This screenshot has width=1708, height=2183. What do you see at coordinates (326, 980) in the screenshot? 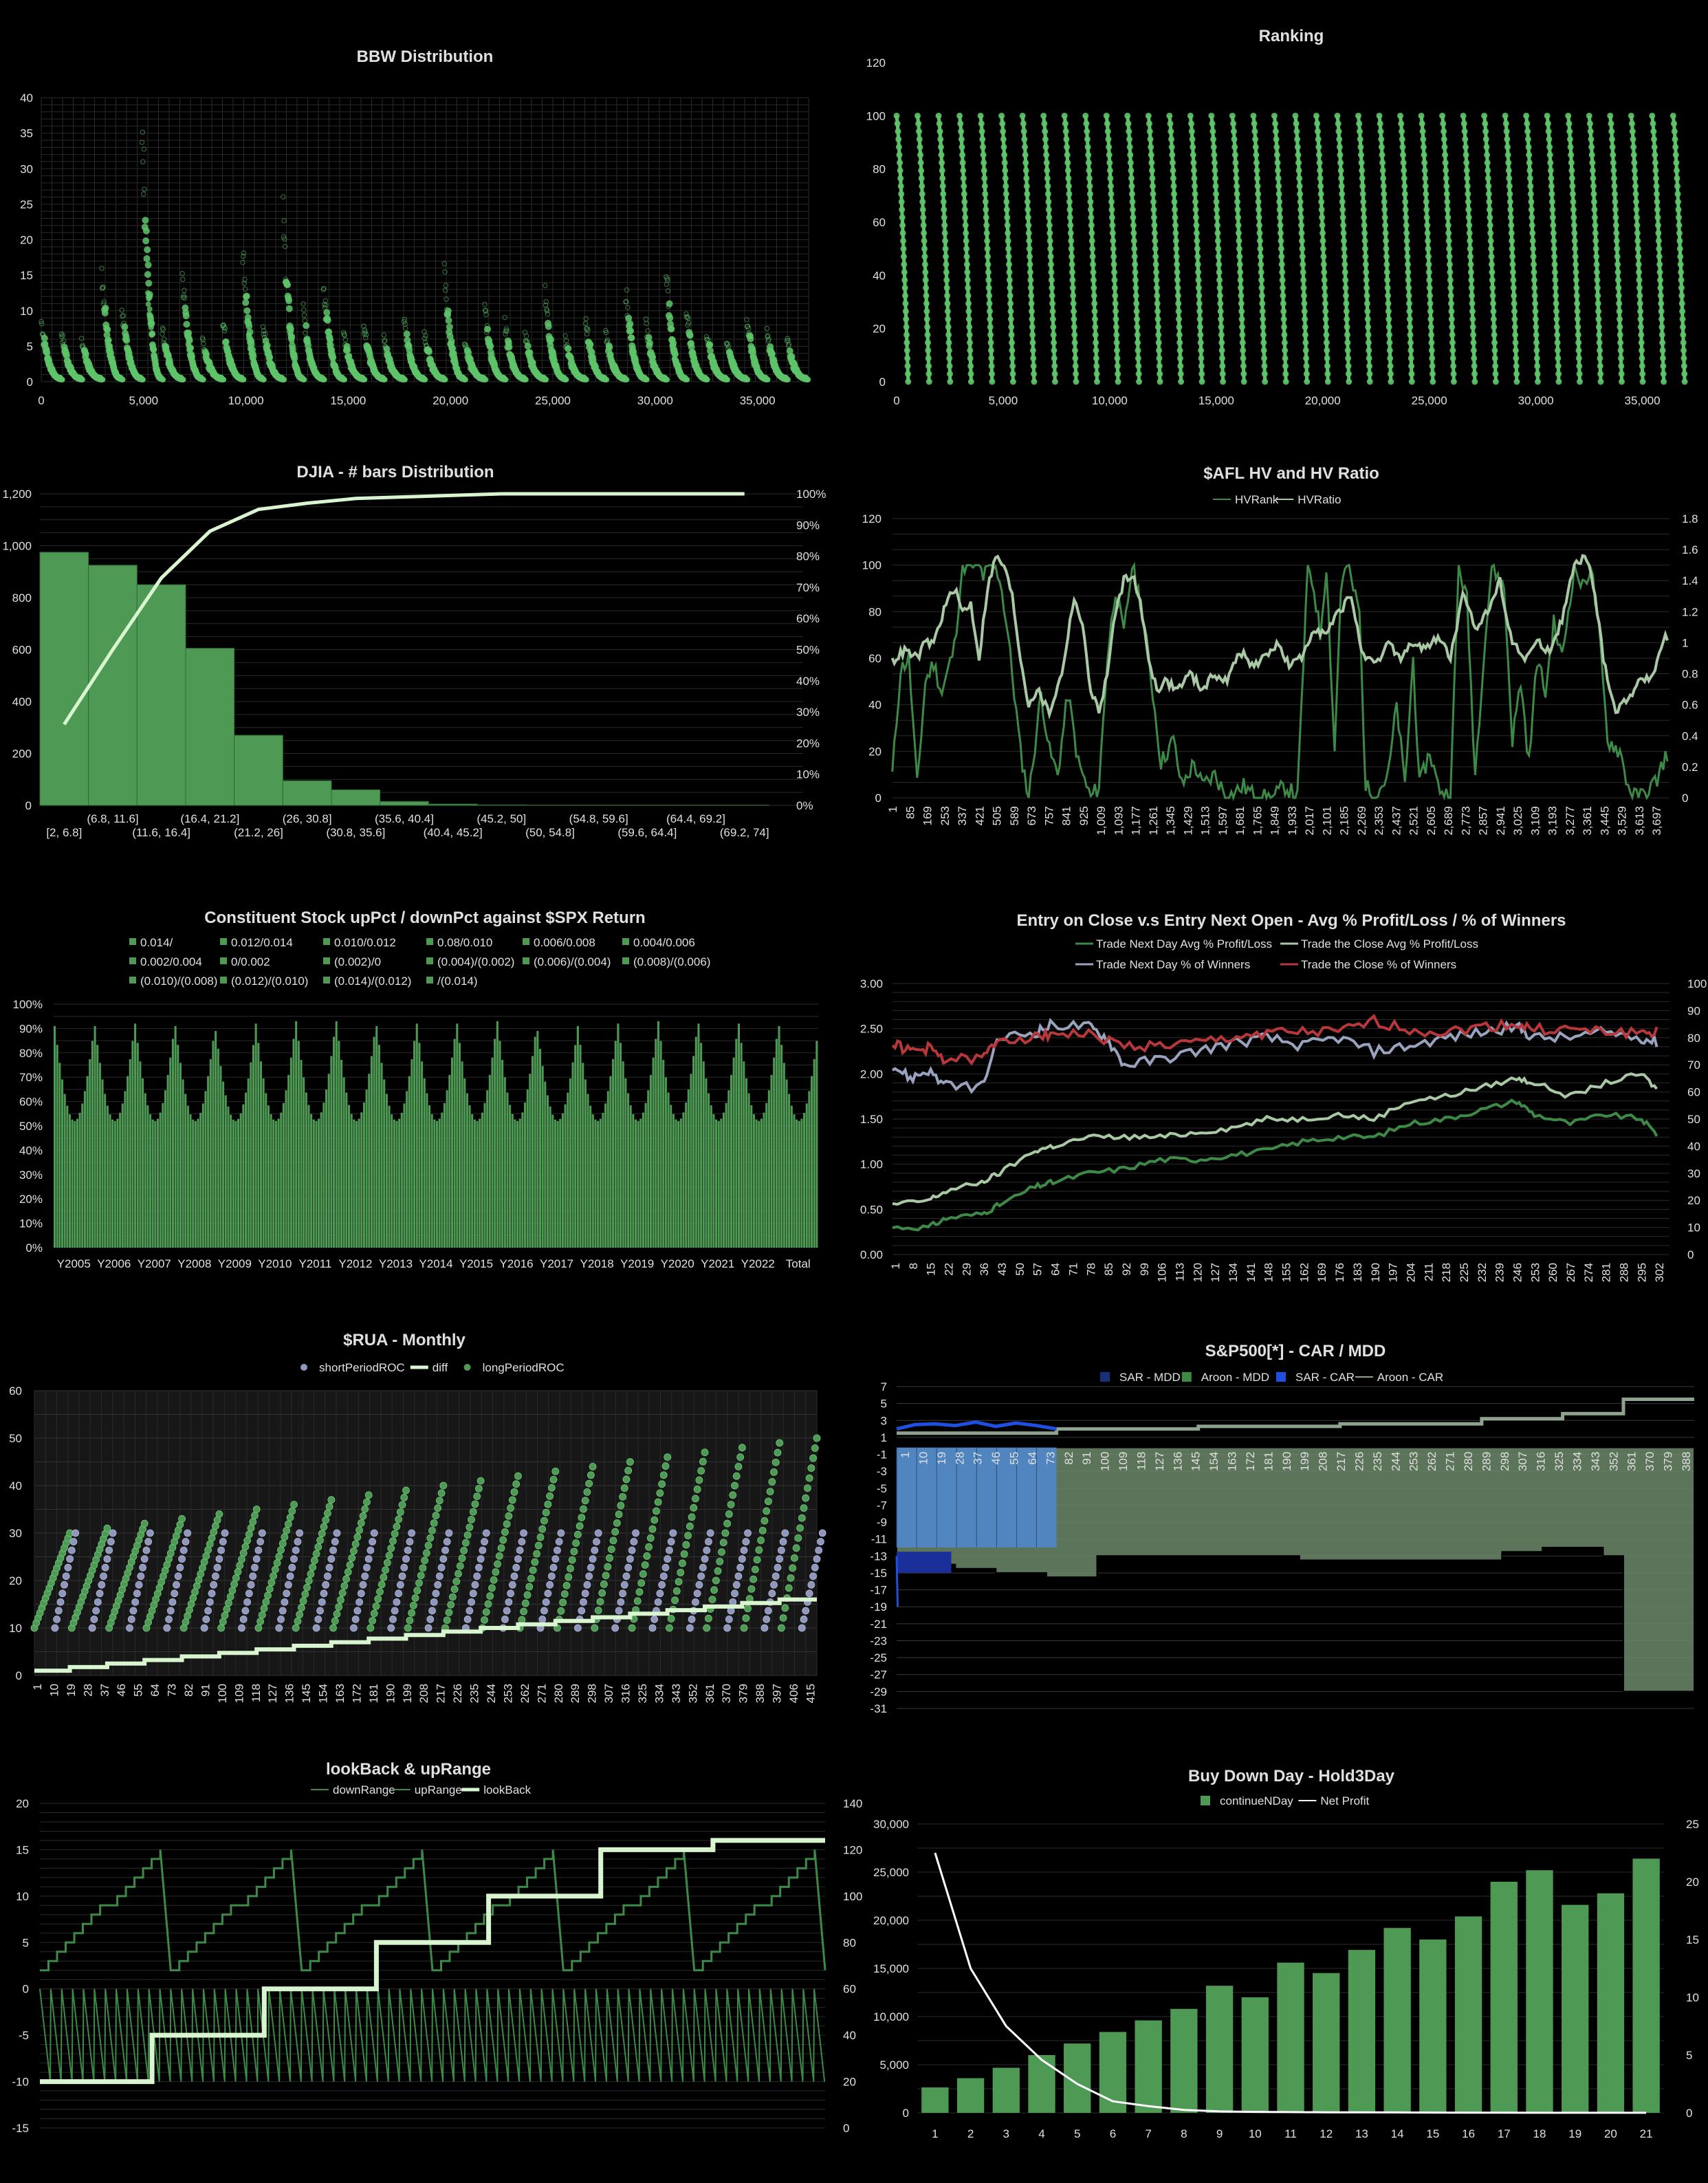
I see `legend-marker` at bounding box center [326, 980].